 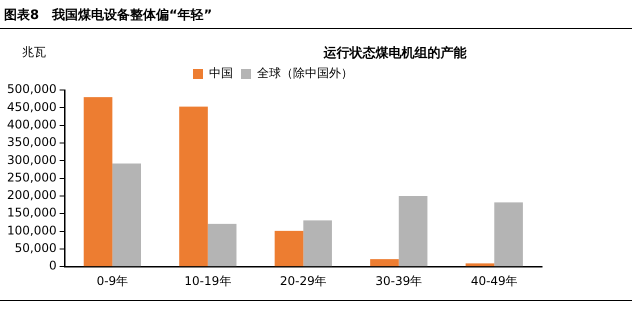 What do you see at coordinates (34, 52) in the screenshot?
I see `y-axis-title: 兆瓦` at bounding box center [34, 52].